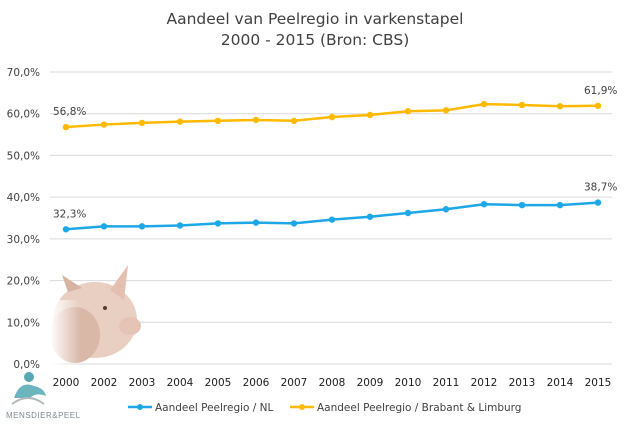 The width and height of the screenshot is (630, 426). Describe the element at coordinates (256, 383) in the screenshot. I see `x-tick-label: 2006` at that location.